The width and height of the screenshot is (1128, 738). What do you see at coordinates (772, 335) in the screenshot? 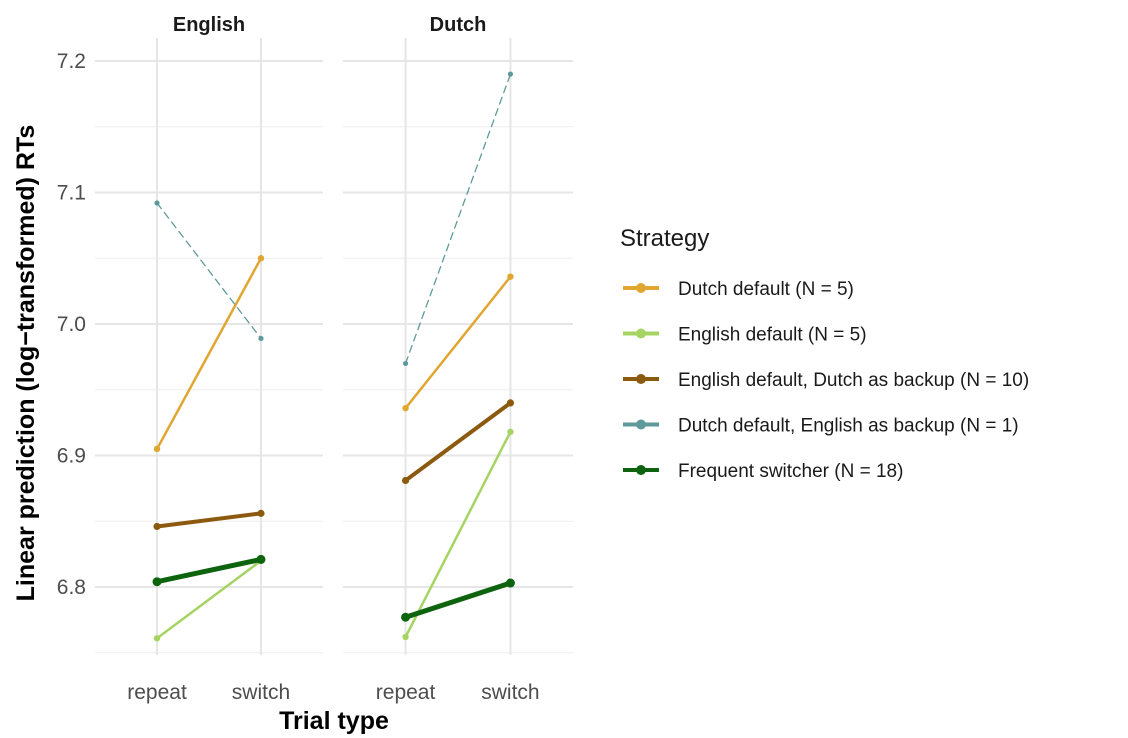
I see `legend-label: English default (N = 5)` at bounding box center [772, 335].